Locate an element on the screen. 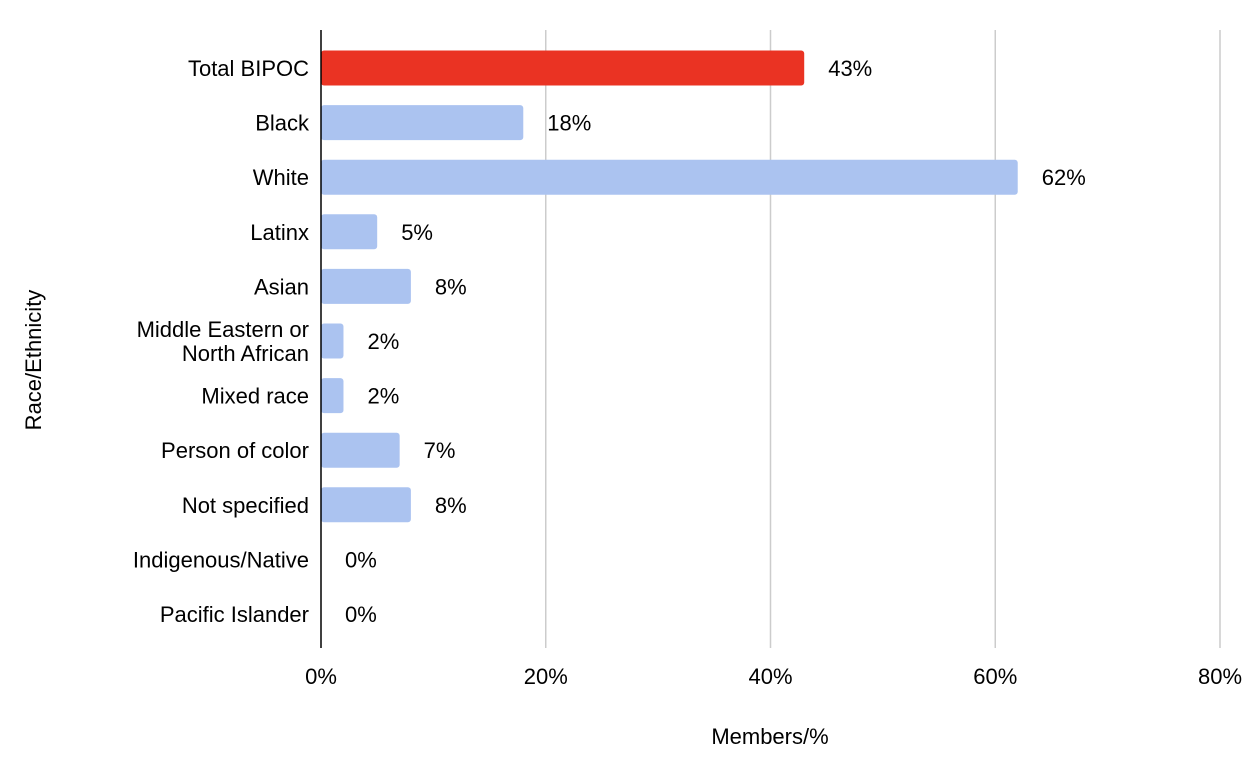  category-label-0: Total BIPOC is located at coordinates (248, 68).